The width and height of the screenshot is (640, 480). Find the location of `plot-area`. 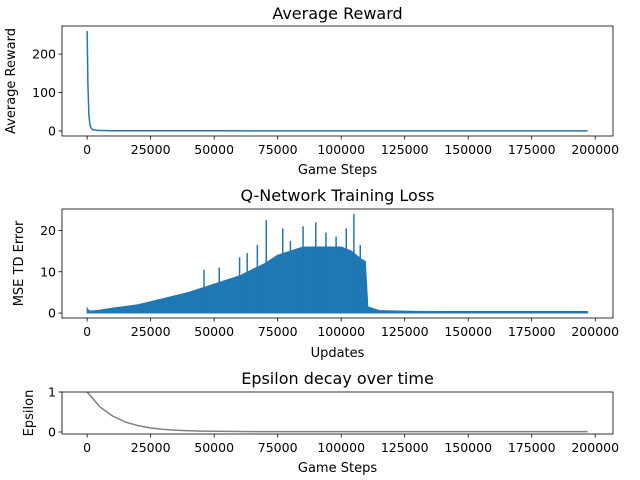

plot-area is located at coordinates (337, 412).